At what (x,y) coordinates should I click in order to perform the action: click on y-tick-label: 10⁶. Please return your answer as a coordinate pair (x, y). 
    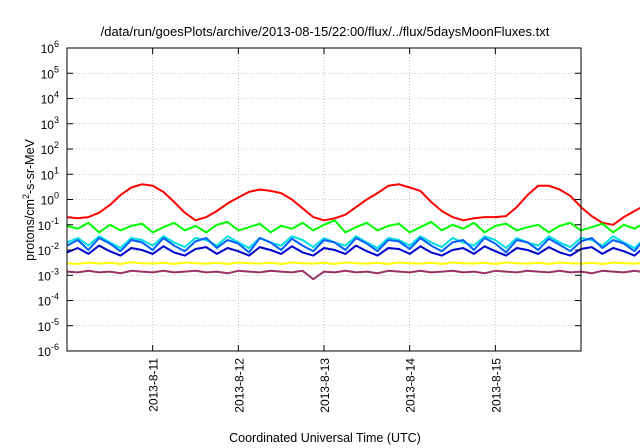
    Looking at the image, I should click on (50, 47).